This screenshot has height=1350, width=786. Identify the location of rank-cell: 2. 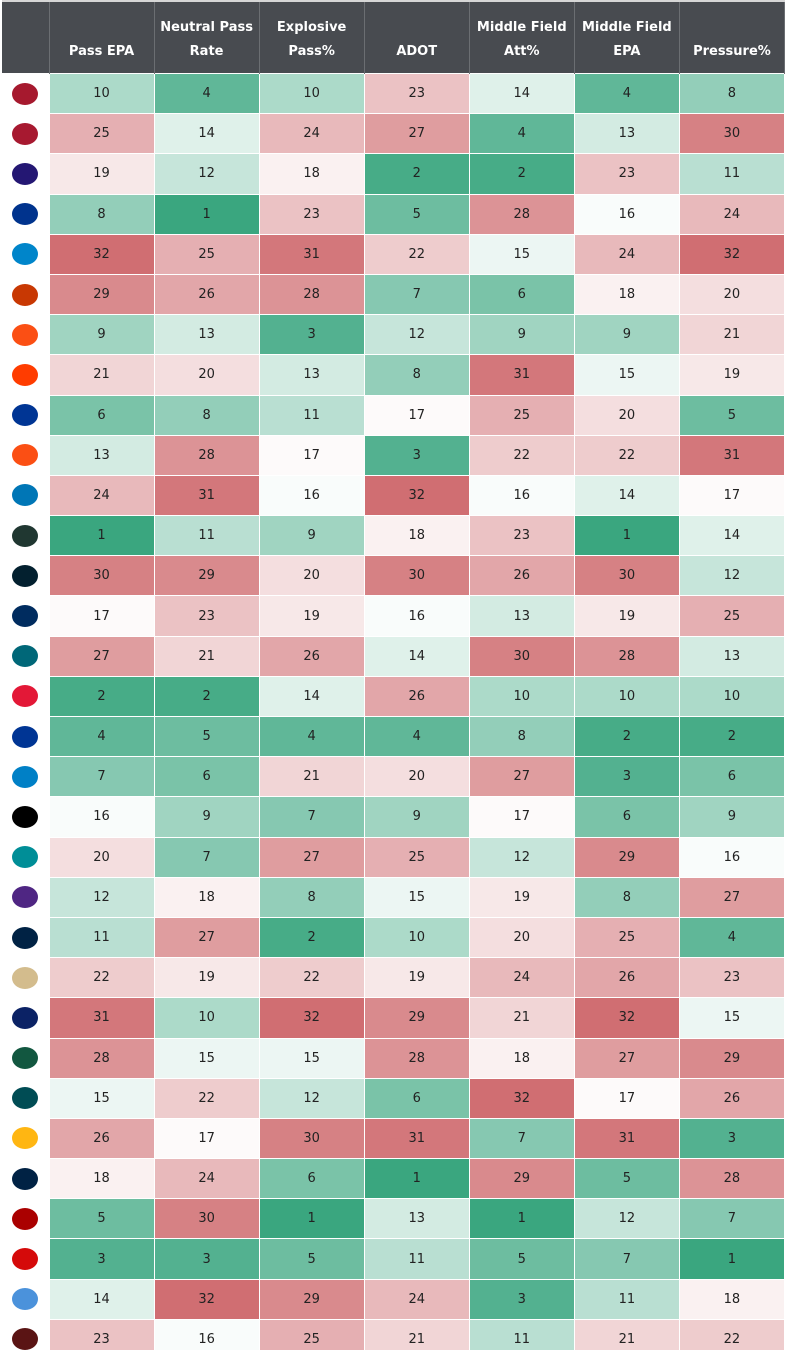
(626, 736).